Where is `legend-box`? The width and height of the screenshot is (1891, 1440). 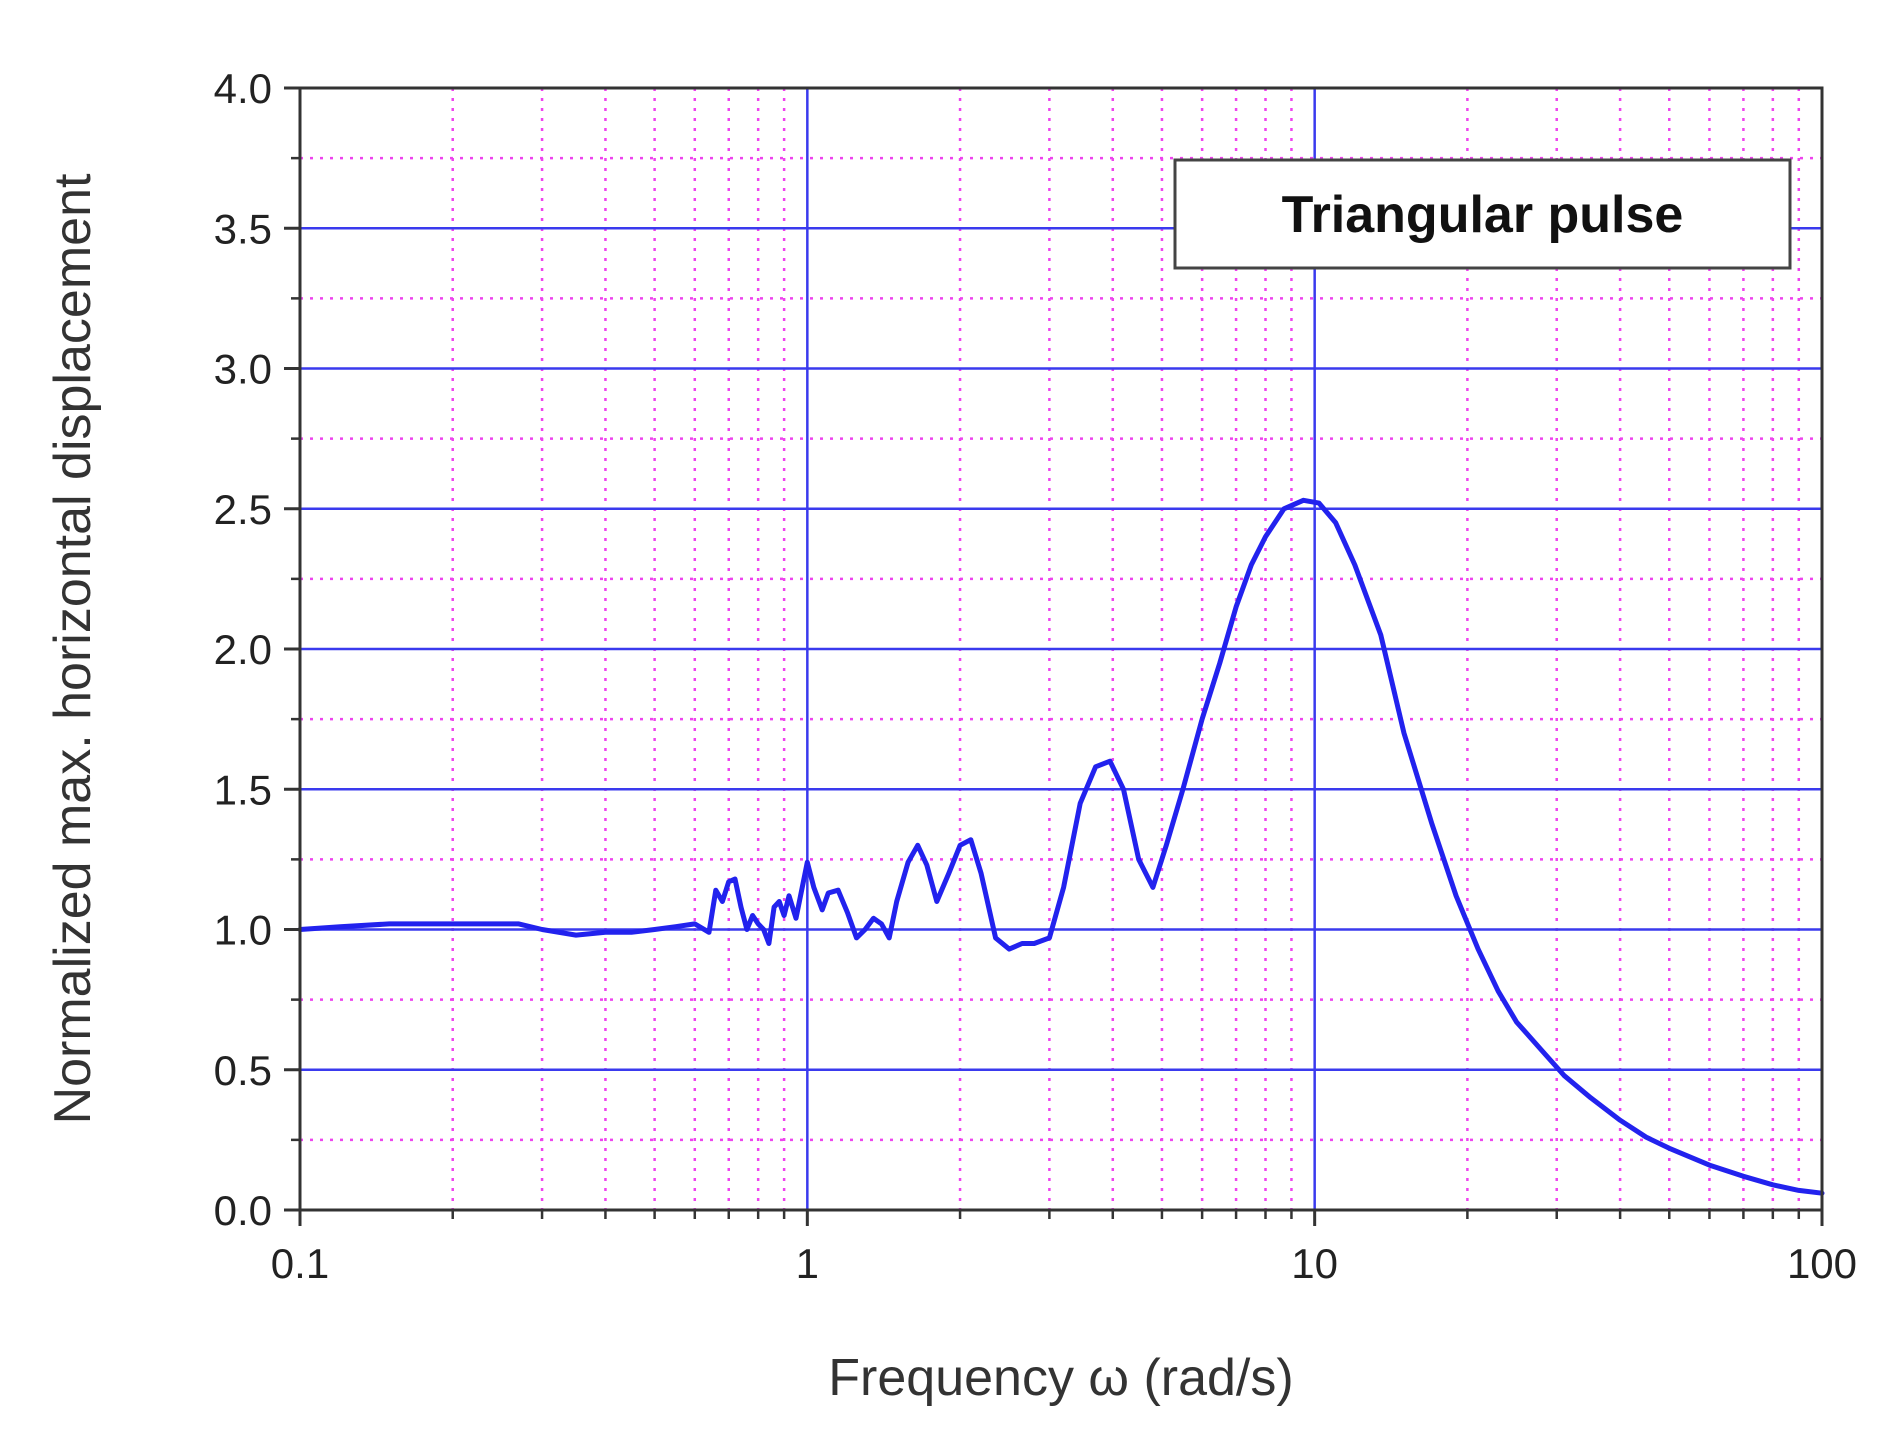 legend-box is located at coordinates (1482, 214).